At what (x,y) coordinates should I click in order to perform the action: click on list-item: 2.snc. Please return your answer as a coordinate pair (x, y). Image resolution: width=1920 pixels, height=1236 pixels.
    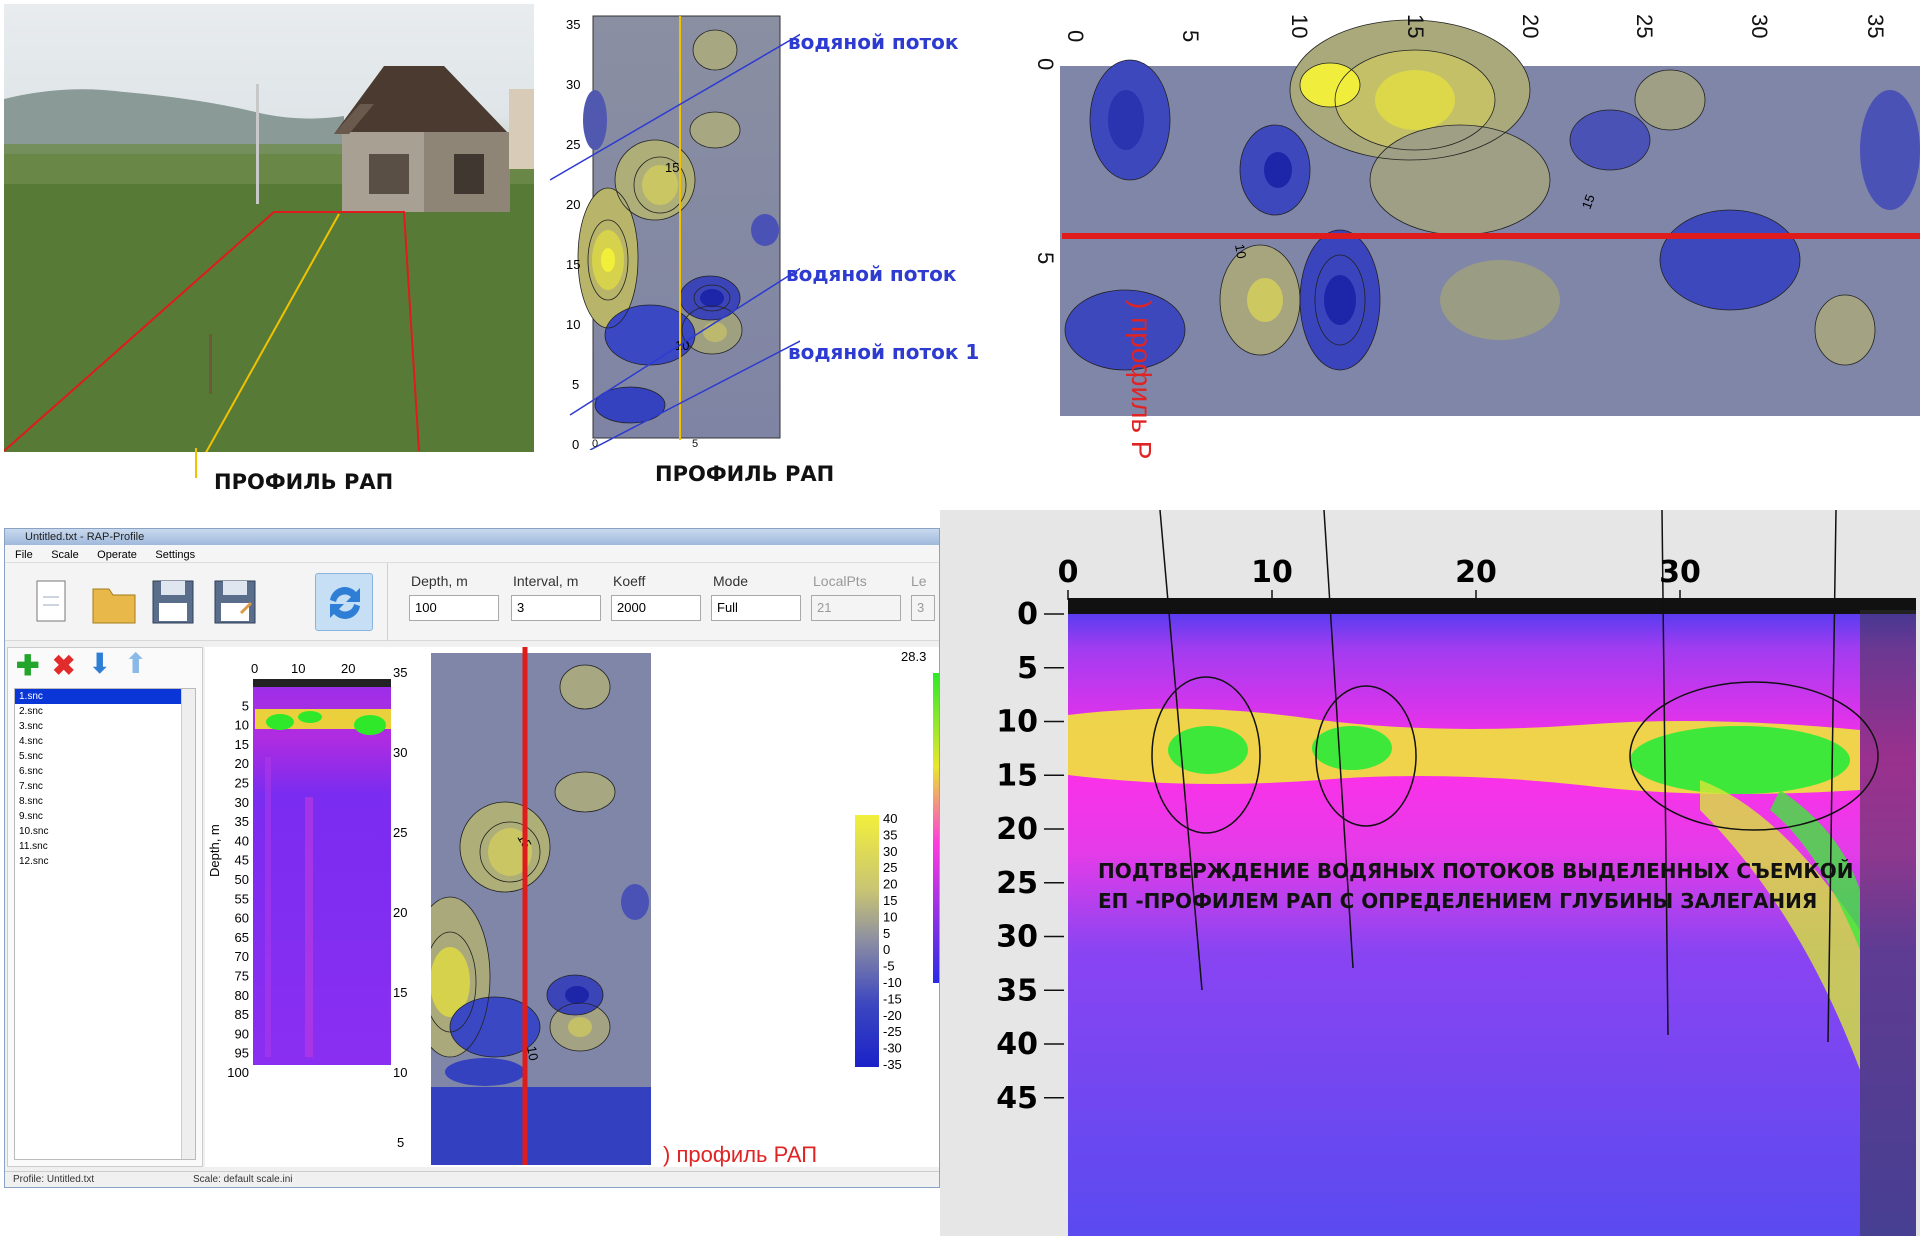
    Looking at the image, I should click on (31, 711).